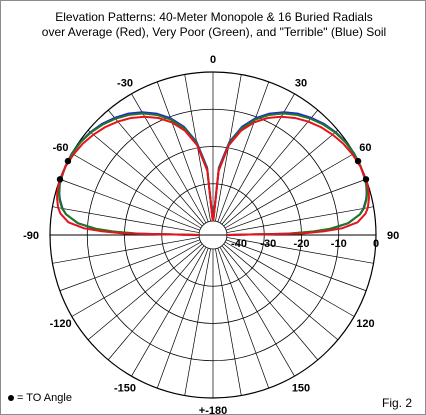 The width and height of the screenshot is (426, 415). Describe the element at coordinates (125, 84) in the screenshot. I see `angle-tick-label: -30` at that location.